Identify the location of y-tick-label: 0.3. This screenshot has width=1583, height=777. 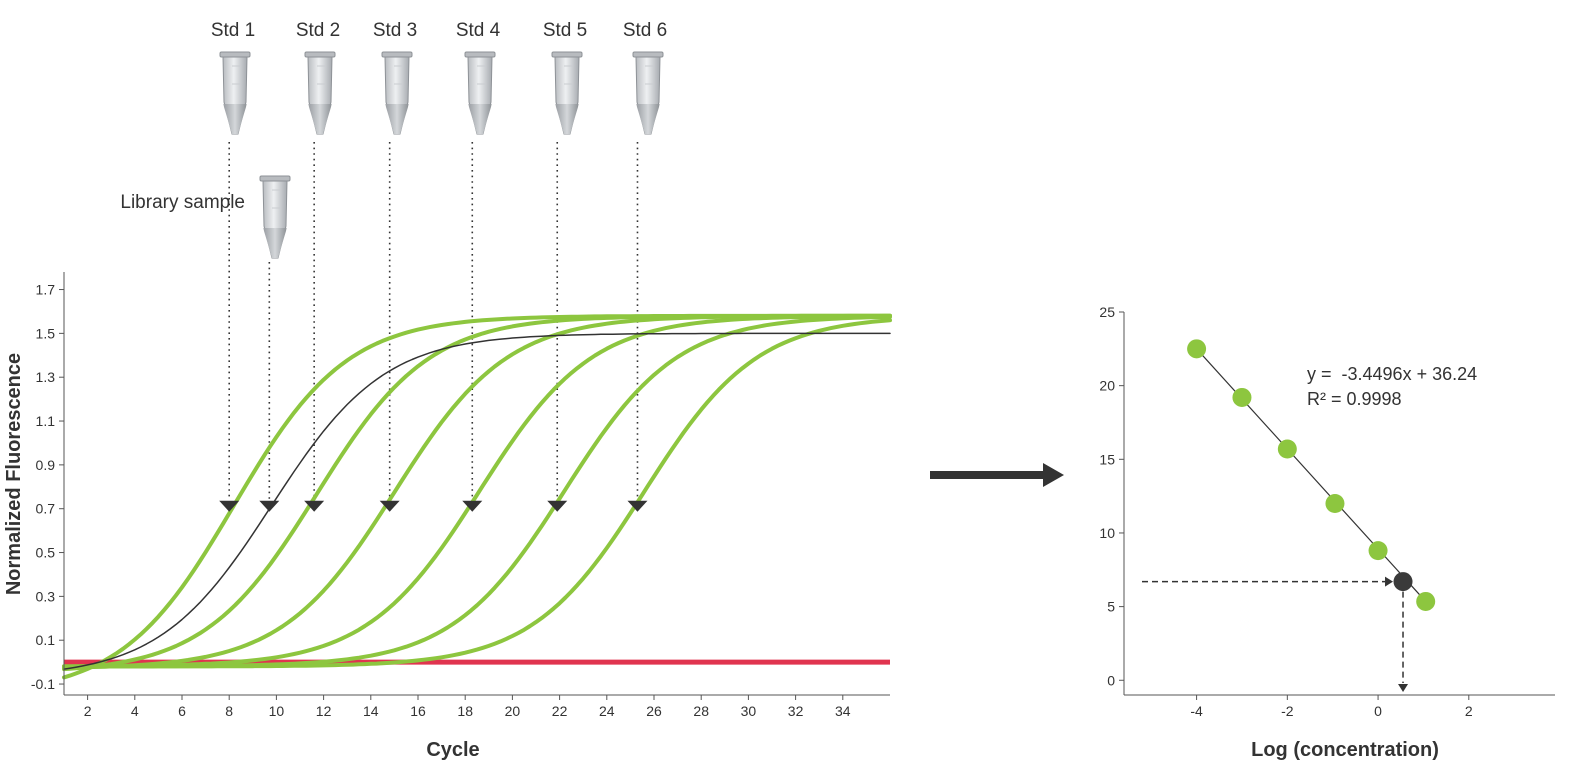
(46, 596).